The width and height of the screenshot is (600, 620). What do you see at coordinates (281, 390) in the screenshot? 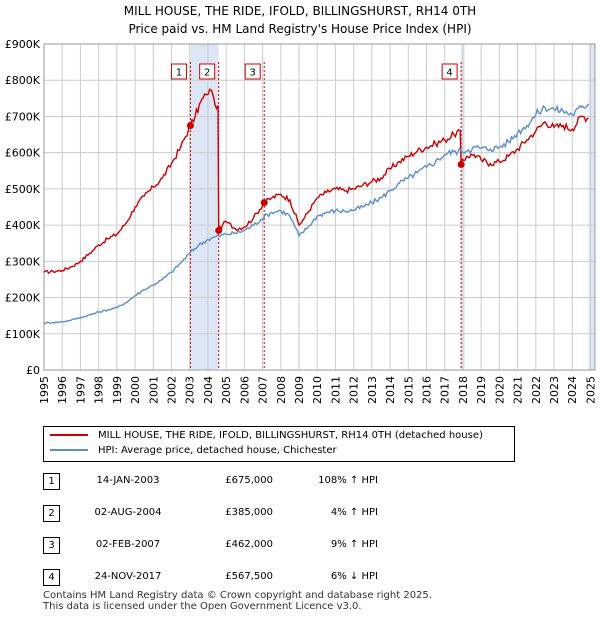
I see `x-tick-label: 2008` at bounding box center [281, 390].